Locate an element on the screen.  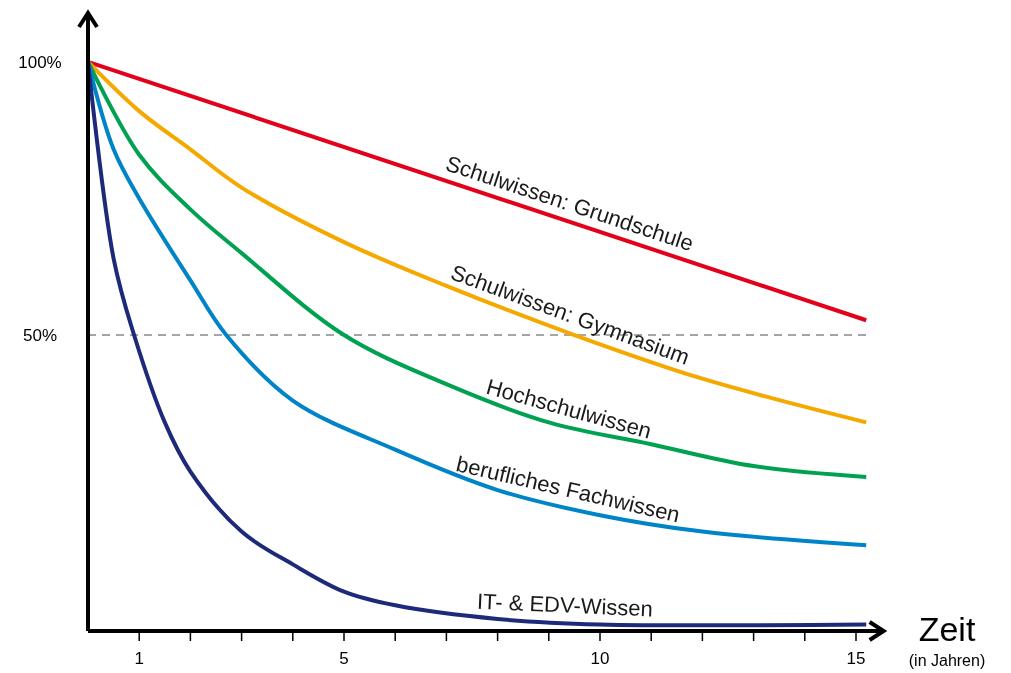
x-axis-title: Zeit is located at coordinates (947, 629).